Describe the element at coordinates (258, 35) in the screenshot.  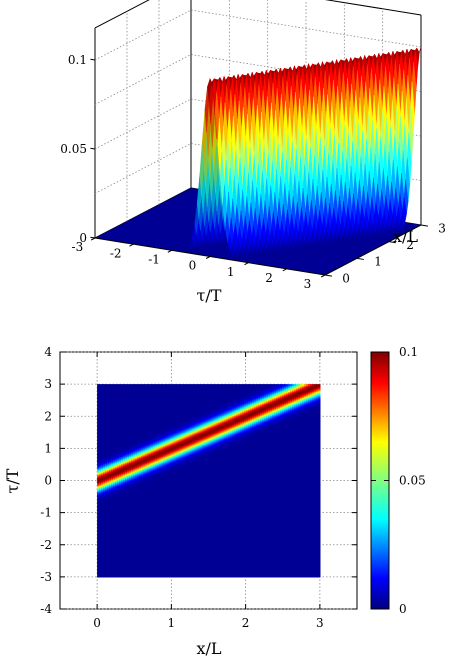
I see `surface-gridline` at that location.